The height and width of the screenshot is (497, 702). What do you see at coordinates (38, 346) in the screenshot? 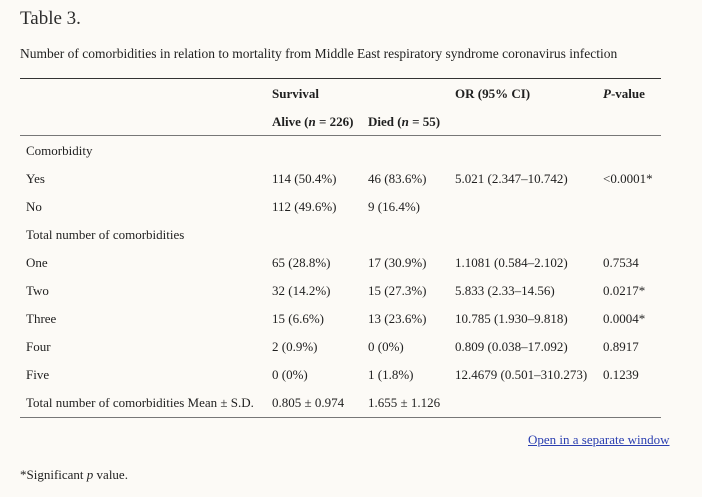
I see `cell-label: Four` at bounding box center [38, 346].